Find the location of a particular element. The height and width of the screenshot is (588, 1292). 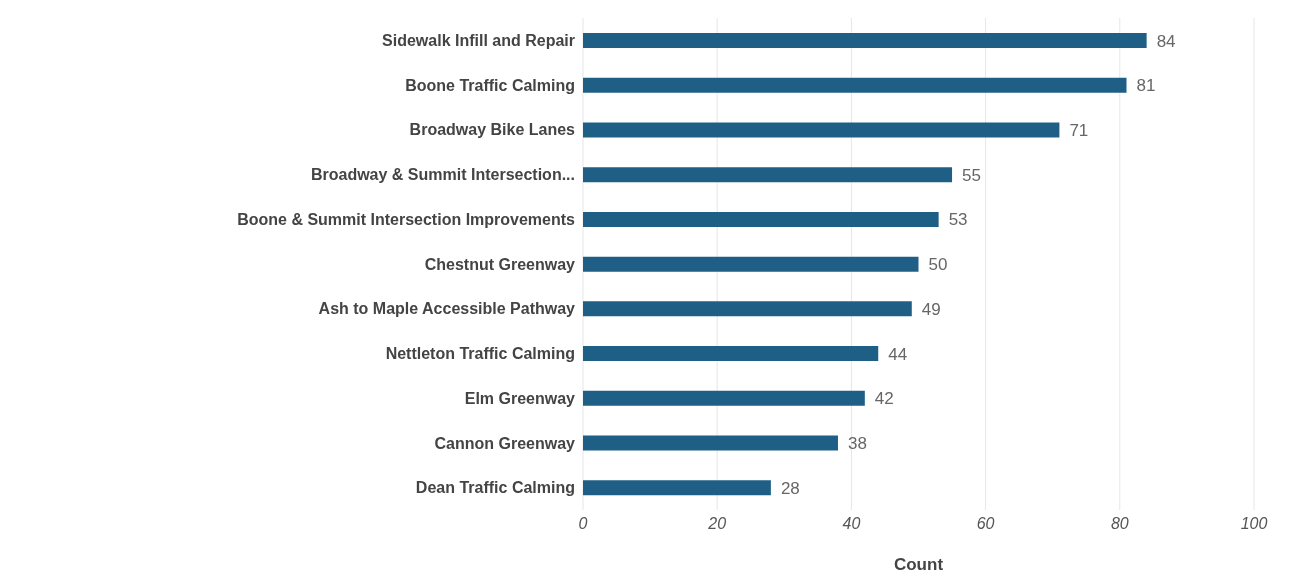

data-label: 38 is located at coordinates (857, 444).